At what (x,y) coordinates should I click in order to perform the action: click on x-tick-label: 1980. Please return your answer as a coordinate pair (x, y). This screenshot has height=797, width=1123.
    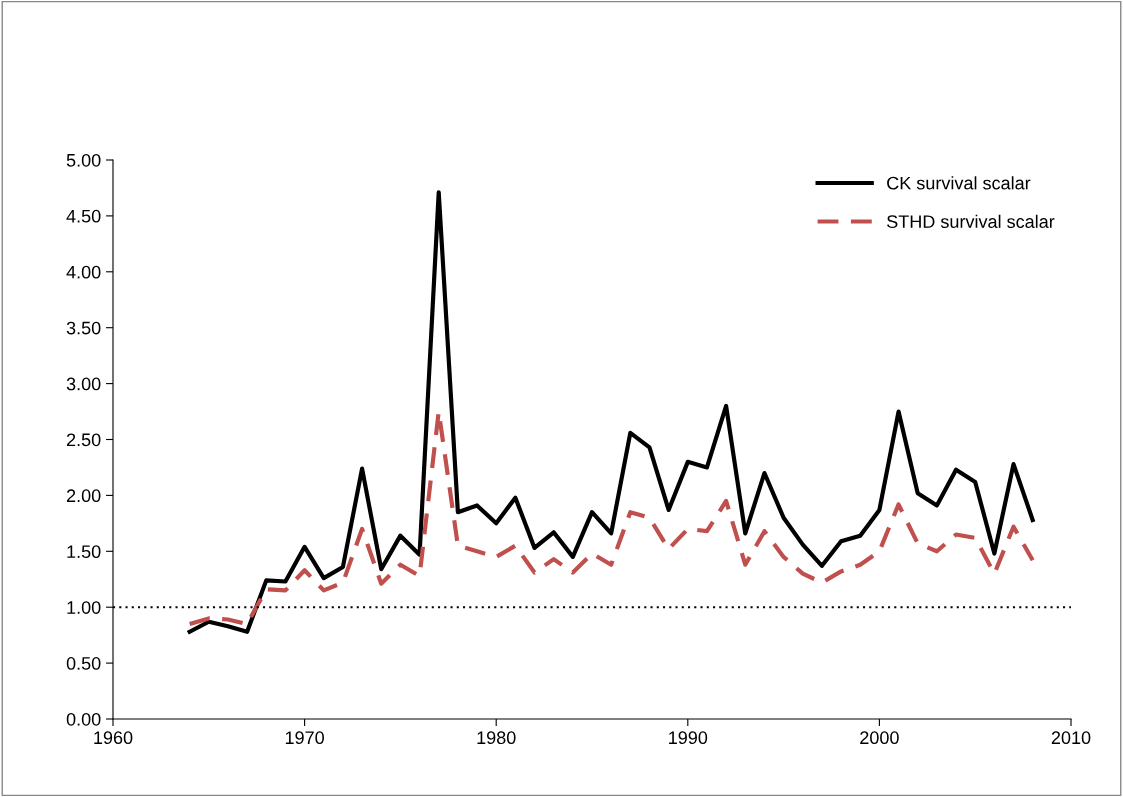
    Looking at the image, I should click on (496, 738).